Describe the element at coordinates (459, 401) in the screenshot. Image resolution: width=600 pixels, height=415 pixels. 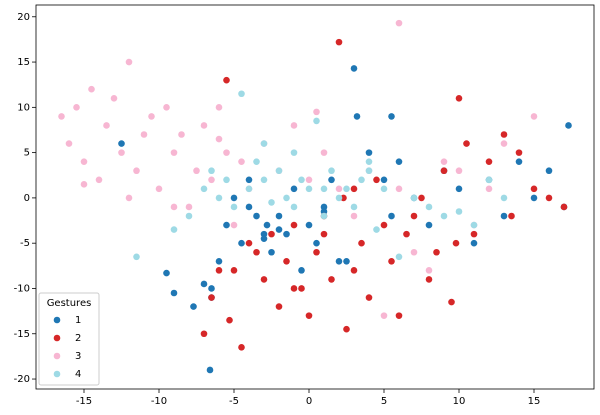
I see `x-tick-label: 10` at that location.